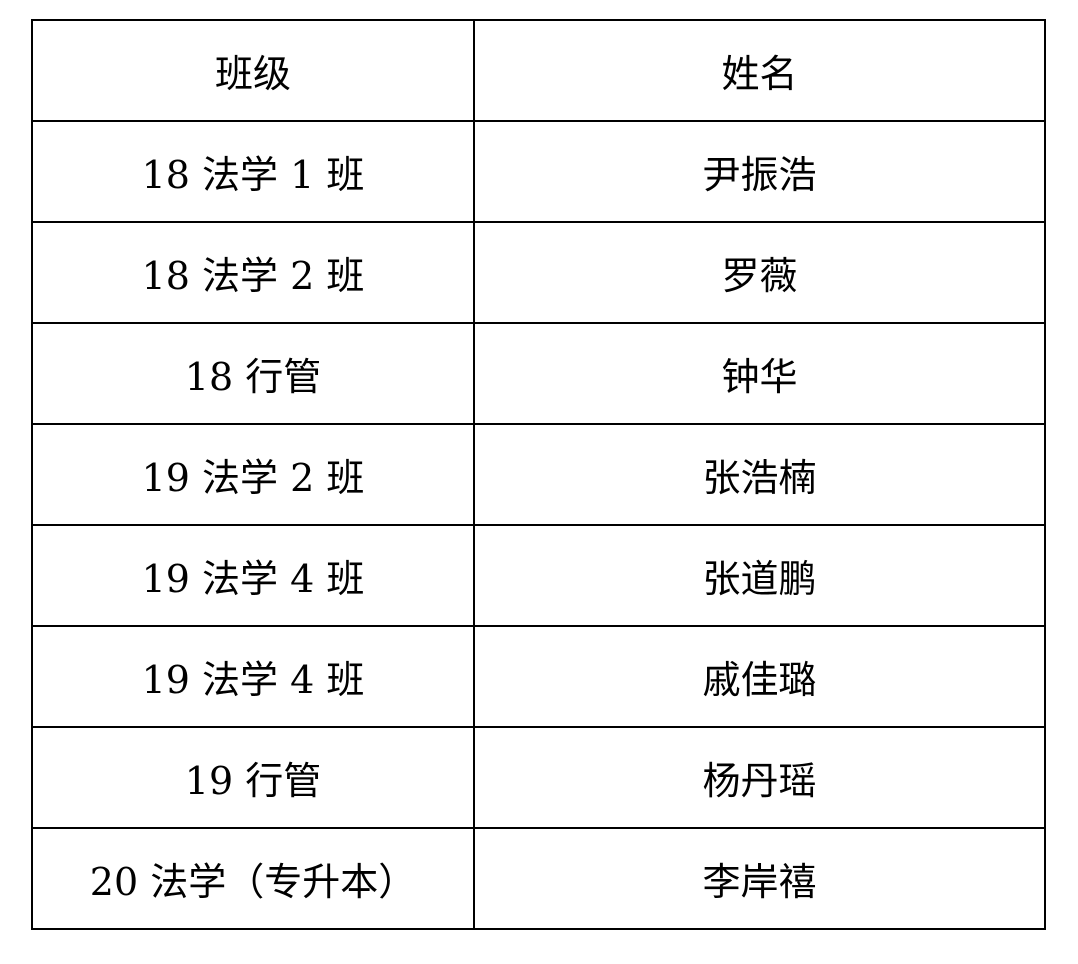  Describe the element at coordinates (253, 474) in the screenshot. I see `class-cell: 19 法学 2 班` at that location.